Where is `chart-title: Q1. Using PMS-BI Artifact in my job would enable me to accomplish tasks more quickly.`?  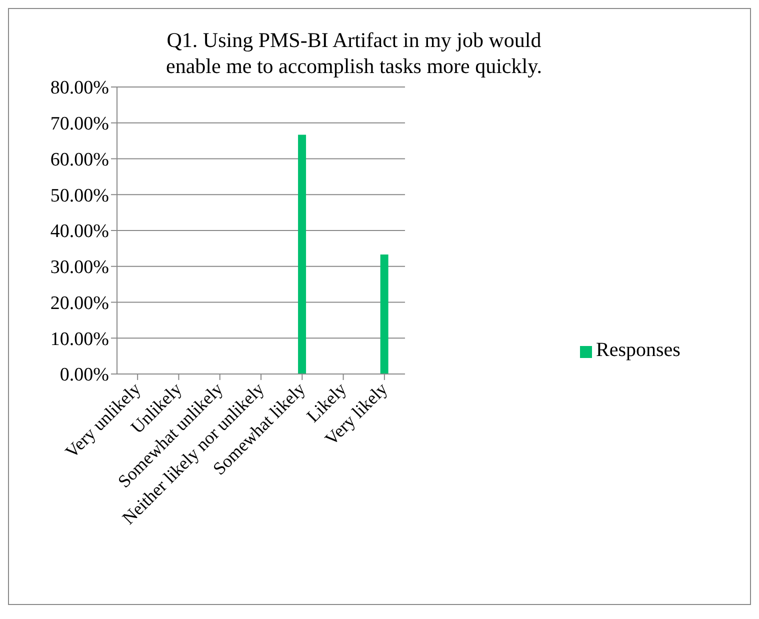 chart-title: Q1. Using PMS-BI Artifact in my job would enable me to accomplish tasks more quickly. is located at coordinates (354, 53).